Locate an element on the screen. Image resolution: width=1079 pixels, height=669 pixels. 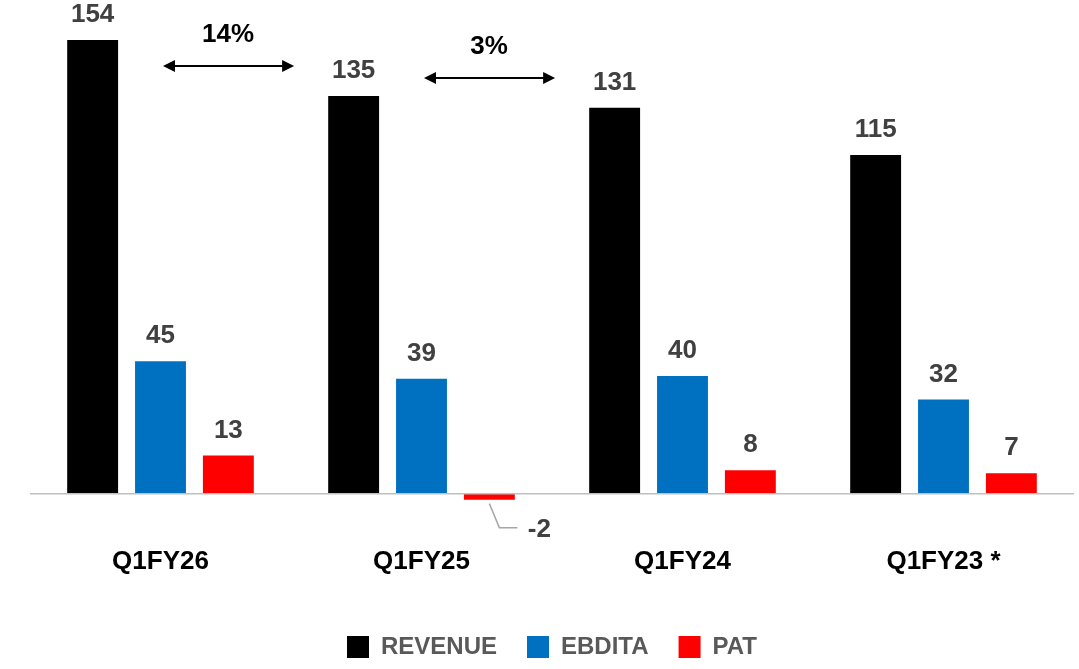
data-label: 135 is located at coordinates (353, 69).